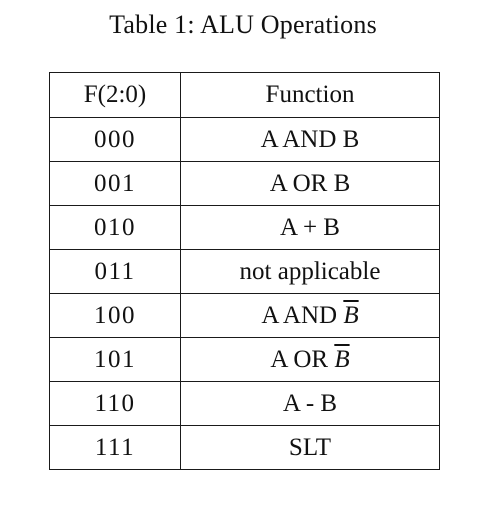  Describe the element at coordinates (115, 359) in the screenshot. I see `code-cell: 101` at that location.